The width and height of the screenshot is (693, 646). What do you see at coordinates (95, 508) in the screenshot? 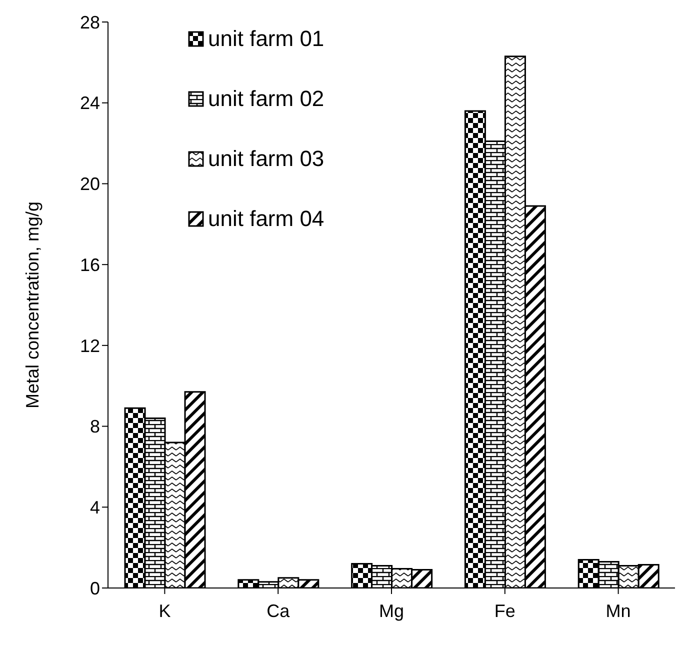
I see `y-tick-label: 4` at bounding box center [95, 508].